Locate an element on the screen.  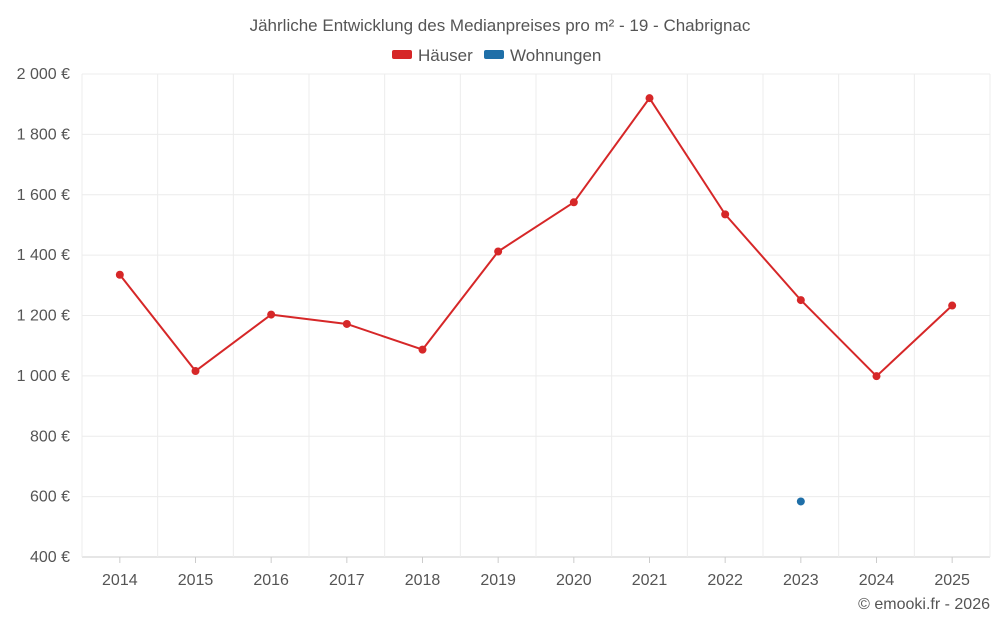
x-tick-label: 2014 is located at coordinates (120, 580).